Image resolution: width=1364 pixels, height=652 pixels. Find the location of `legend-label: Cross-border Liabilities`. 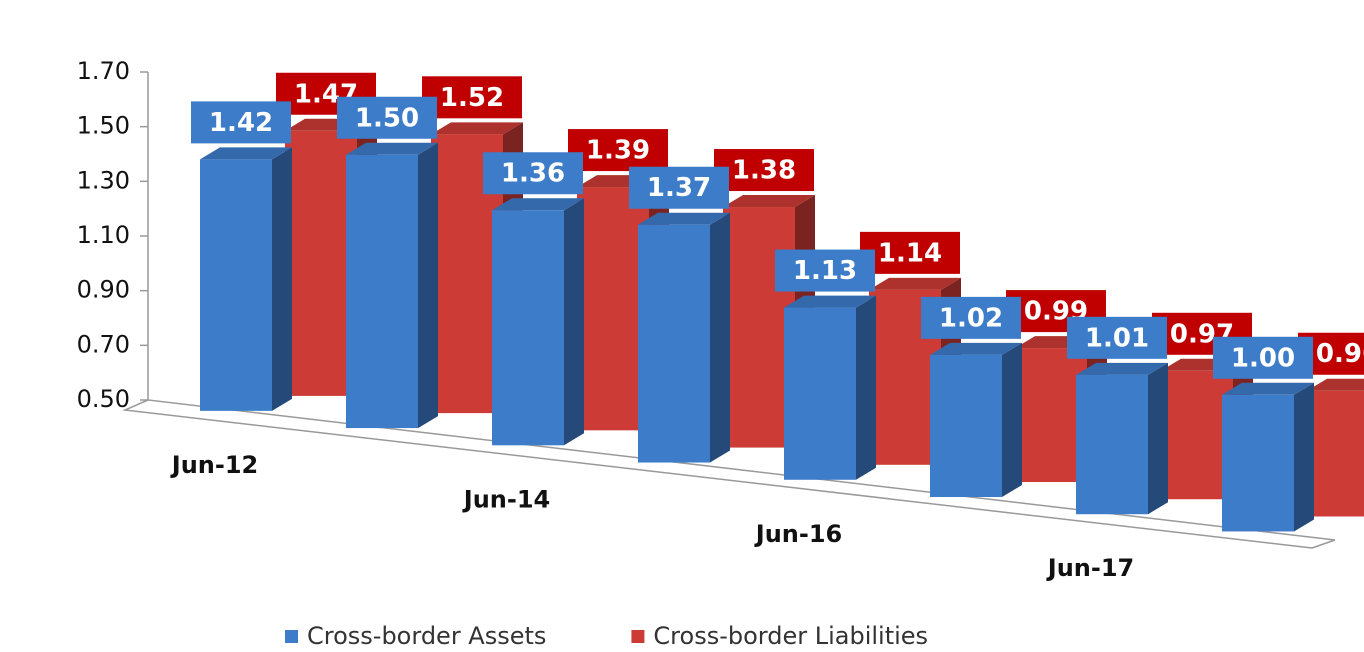

legend-label: Cross-border Liabilities is located at coordinates (790, 636).